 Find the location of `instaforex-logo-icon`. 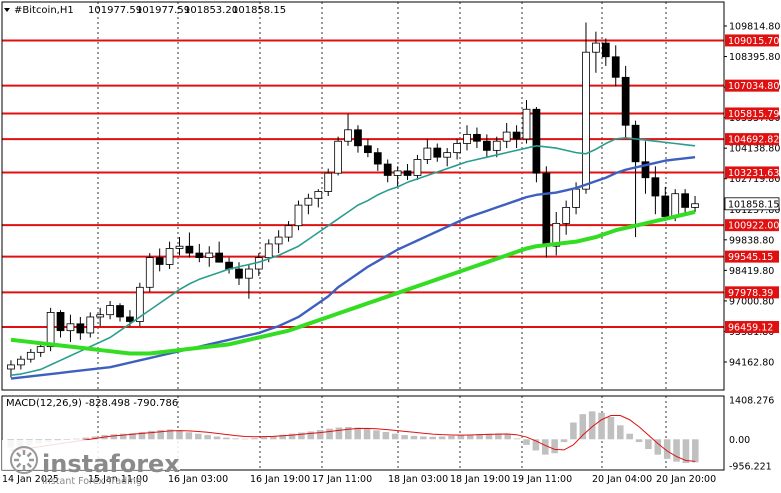

instaforex-logo-icon is located at coordinates (24, 460).